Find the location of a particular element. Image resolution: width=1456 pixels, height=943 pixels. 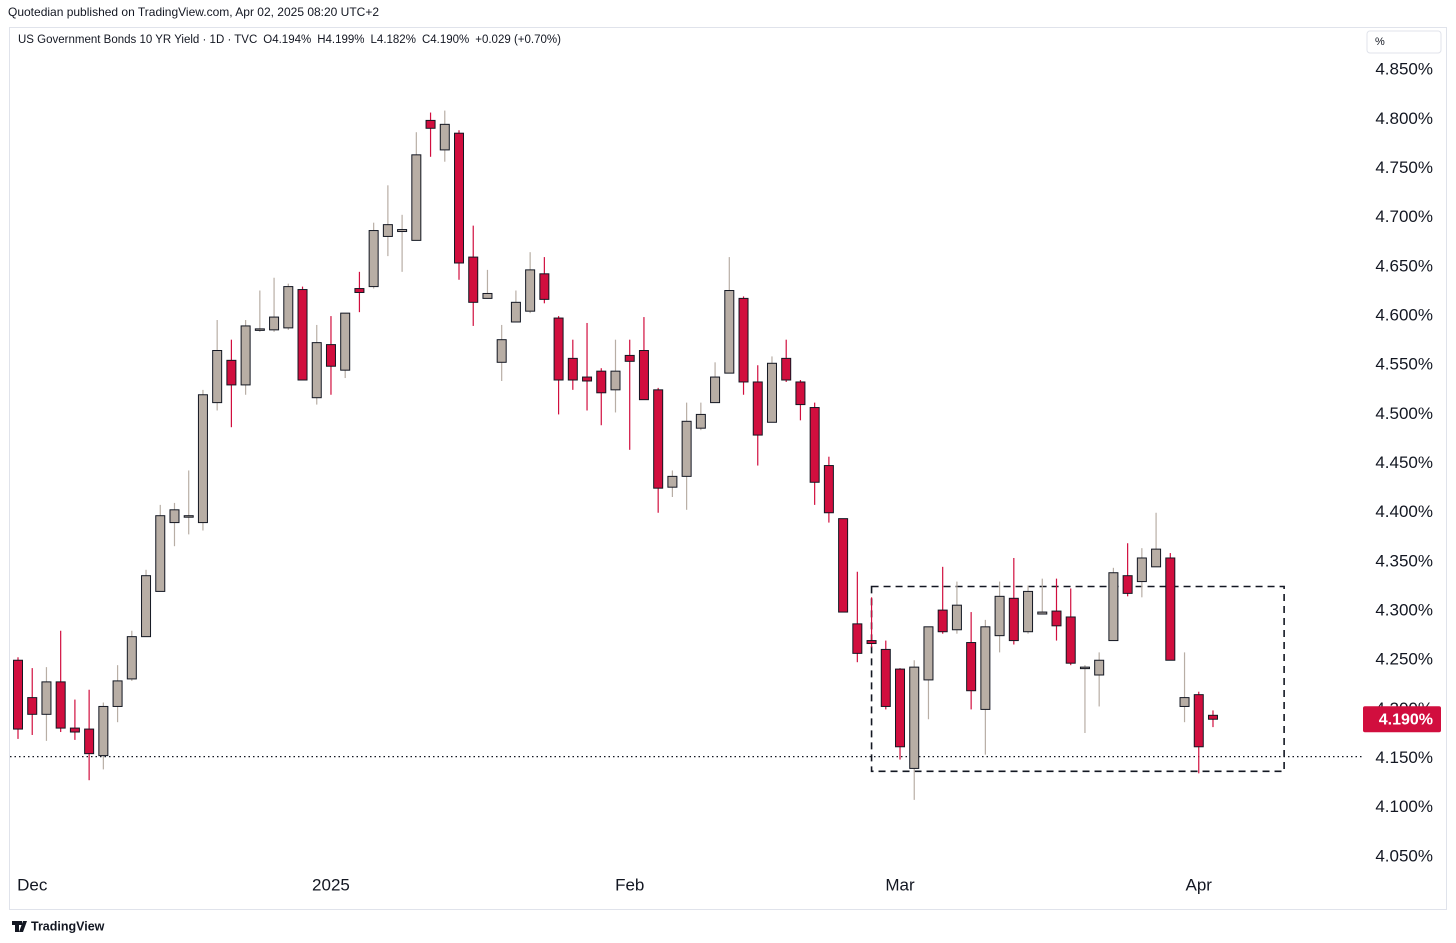

legend-value: +0.029 (+0.70%) is located at coordinates (518, 40).